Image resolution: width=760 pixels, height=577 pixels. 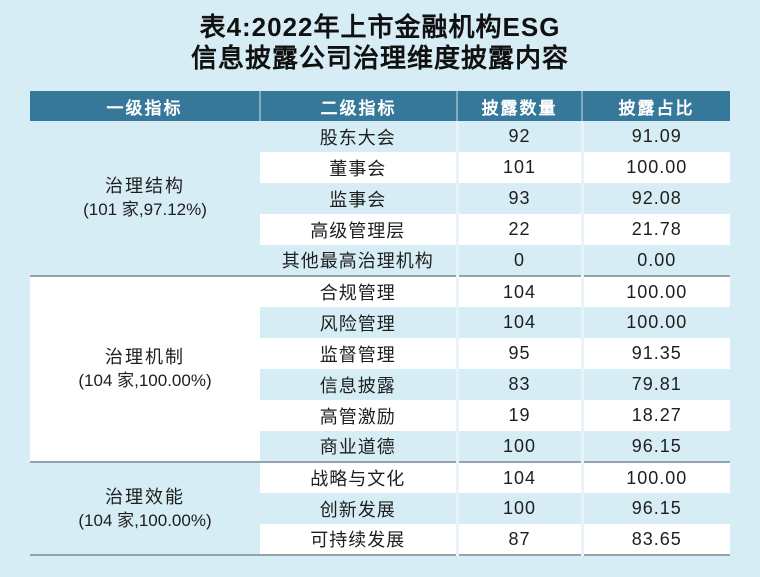 What do you see at coordinates (358, 384) in the screenshot?
I see `secondary-indicator-cell: 信息披露` at bounding box center [358, 384].